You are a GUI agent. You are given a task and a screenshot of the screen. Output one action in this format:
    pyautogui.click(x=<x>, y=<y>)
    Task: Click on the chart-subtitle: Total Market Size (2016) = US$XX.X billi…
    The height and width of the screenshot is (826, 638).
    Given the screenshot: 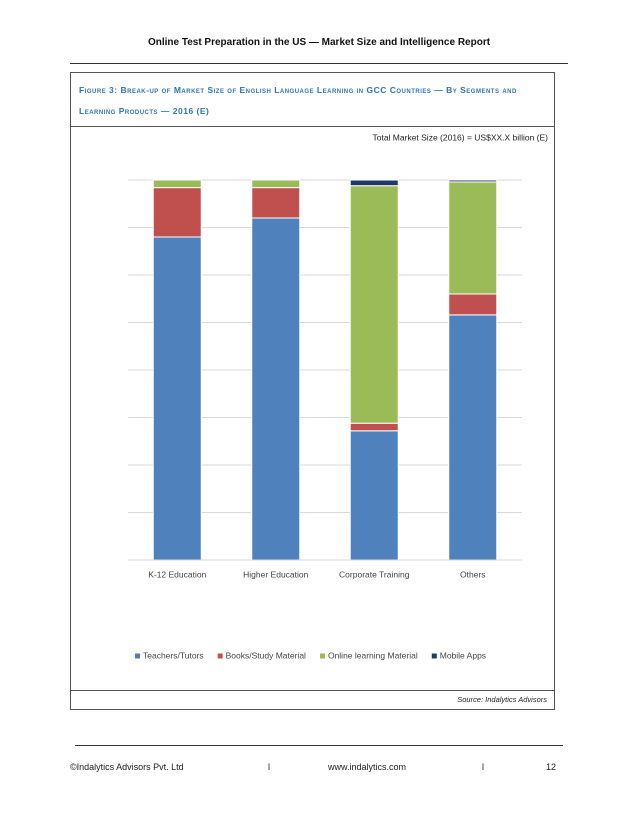 What is the action you would take?
    pyautogui.click(x=460, y=137)
    